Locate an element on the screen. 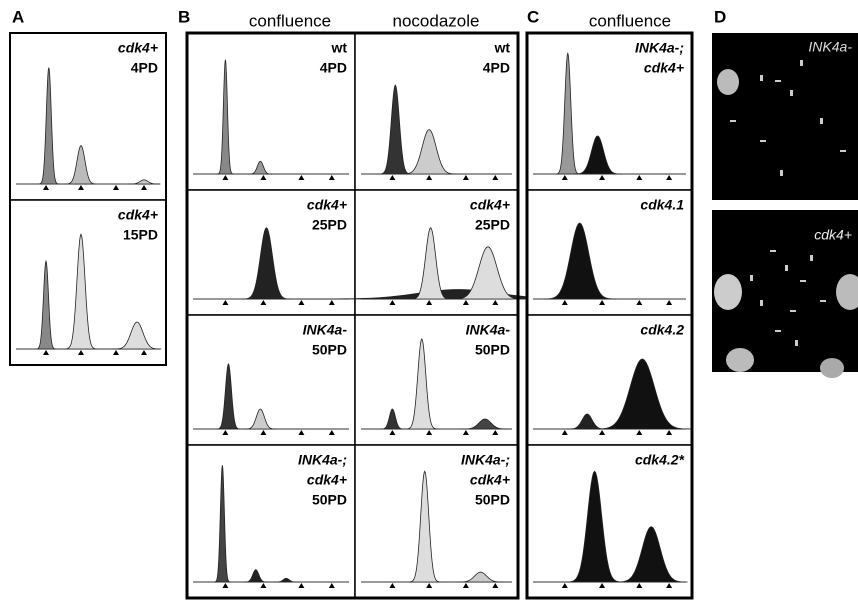  cell-label: cdk4.1 is located at coordinates (662, 205).